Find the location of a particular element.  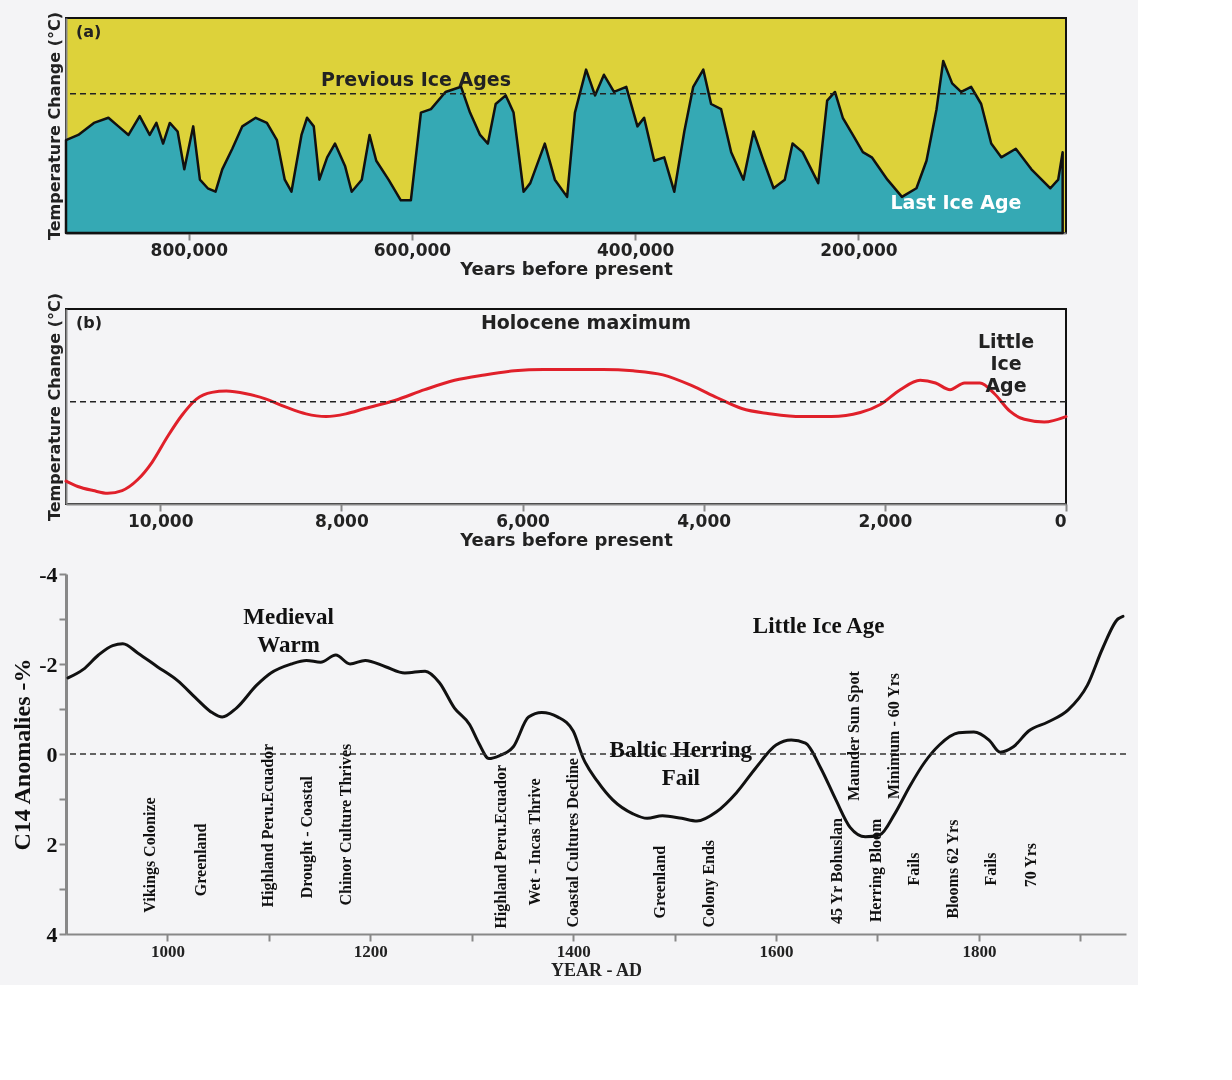

x-tick-label: 1800 is located at coordinates (979, 951).